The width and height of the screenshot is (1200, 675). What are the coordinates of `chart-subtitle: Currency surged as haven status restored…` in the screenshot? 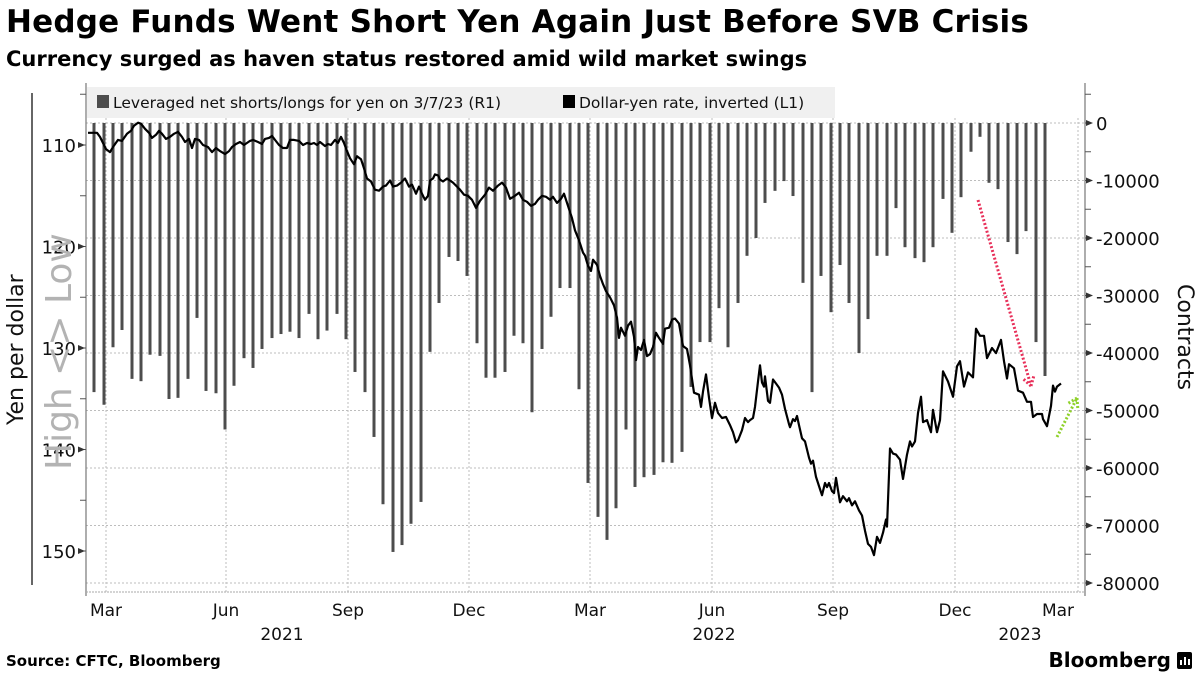 It's located at (407, 59).